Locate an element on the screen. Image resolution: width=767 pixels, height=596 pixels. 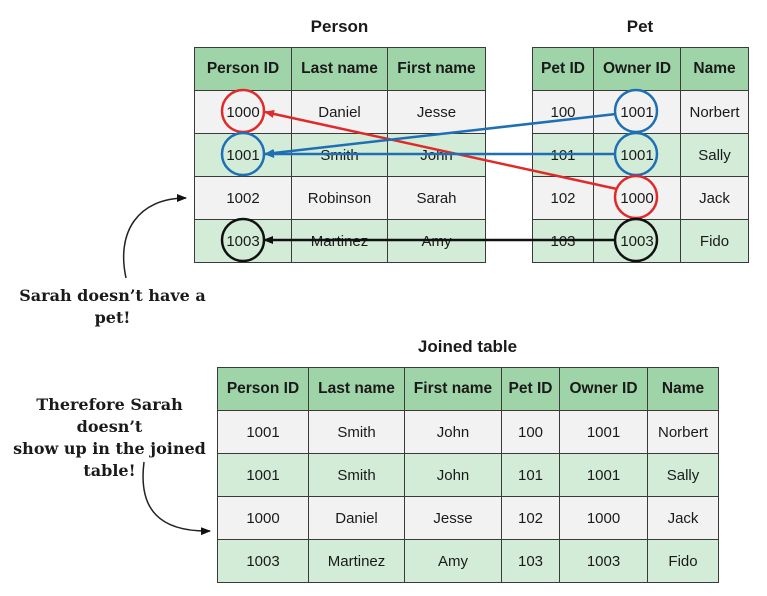
no-pet-note: Sarah doesn’t have a pet! is located at coordinates (112, 307).